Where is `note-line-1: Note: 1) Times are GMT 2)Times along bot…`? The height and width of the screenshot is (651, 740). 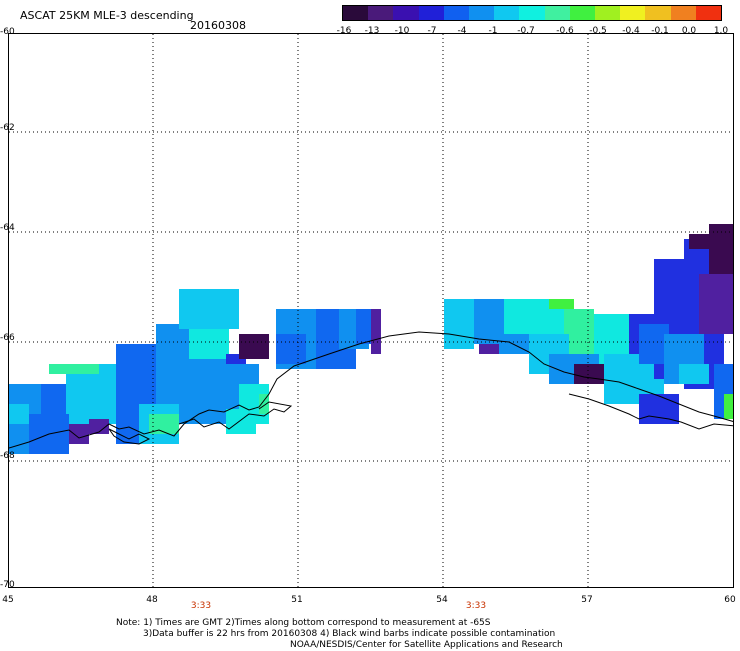
note-line-1: Note: 1) Times are GMT 2)Times along bot… is located at coordinates (303, 623).